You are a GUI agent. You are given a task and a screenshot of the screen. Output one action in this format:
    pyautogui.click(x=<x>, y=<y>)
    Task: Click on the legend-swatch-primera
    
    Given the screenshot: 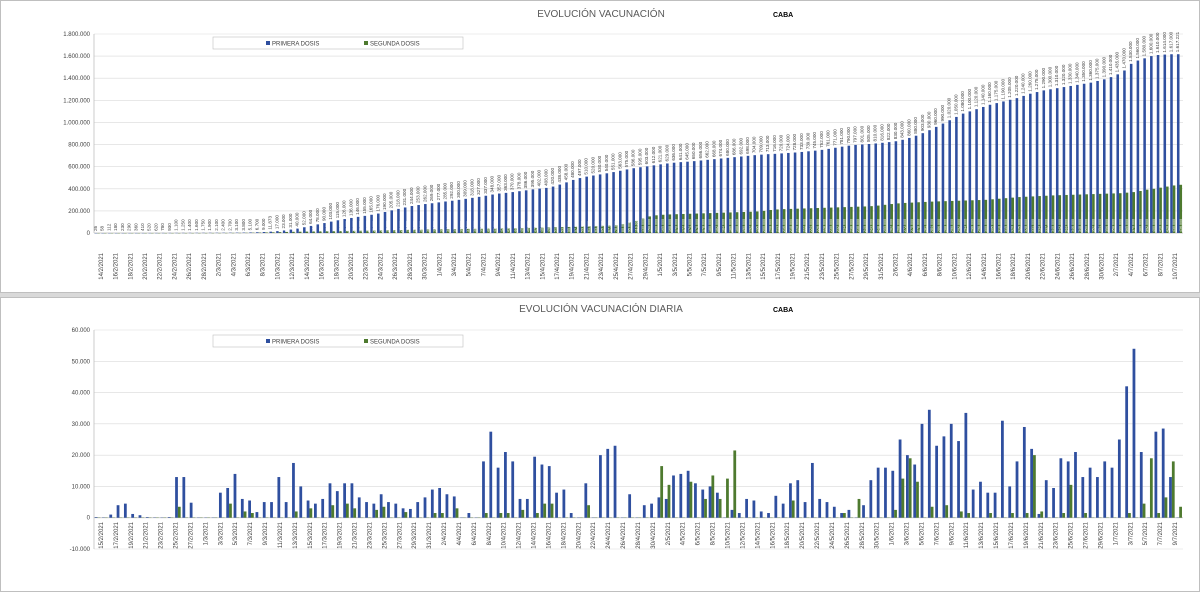 What is the action you would take?
    pyautogui.click(x=268, y=43)
    